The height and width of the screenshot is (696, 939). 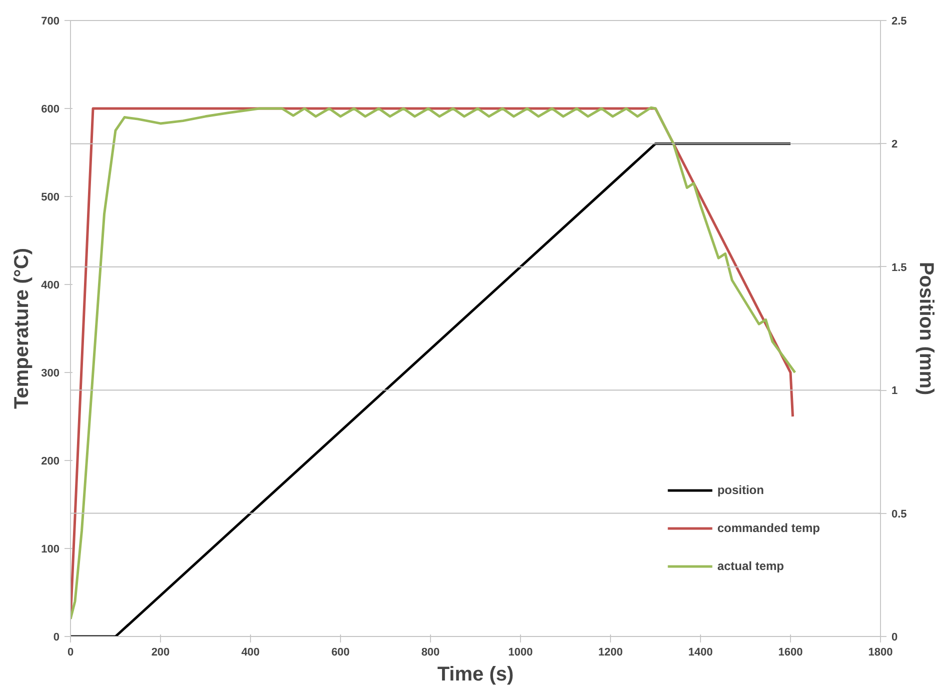 What do you see at coordinates (899, 268) in the screenshot?
I see `y2-tick-label: 1.5` at bounding box center [899, 268].